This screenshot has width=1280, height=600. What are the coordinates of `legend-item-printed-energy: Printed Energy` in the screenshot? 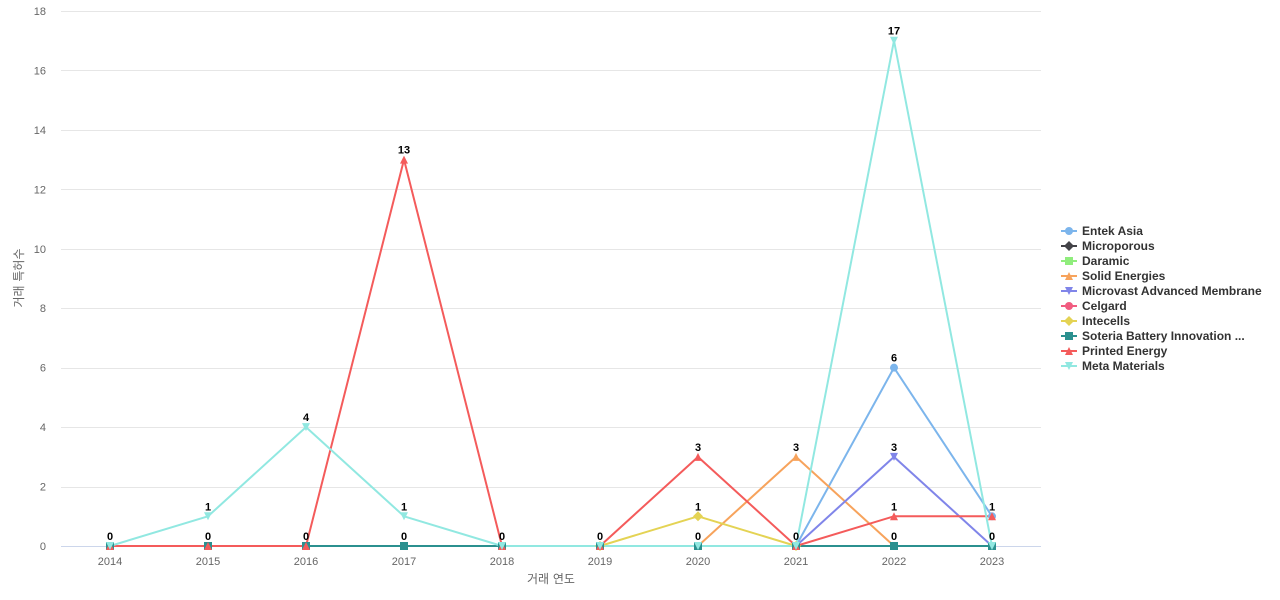 It's located at (1114, 351).